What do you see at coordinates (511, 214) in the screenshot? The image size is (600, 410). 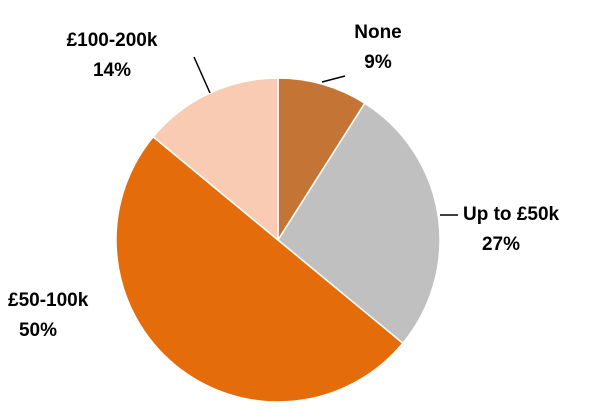 I see `category-label: Up to £50k` at bounding box center [511, 214].